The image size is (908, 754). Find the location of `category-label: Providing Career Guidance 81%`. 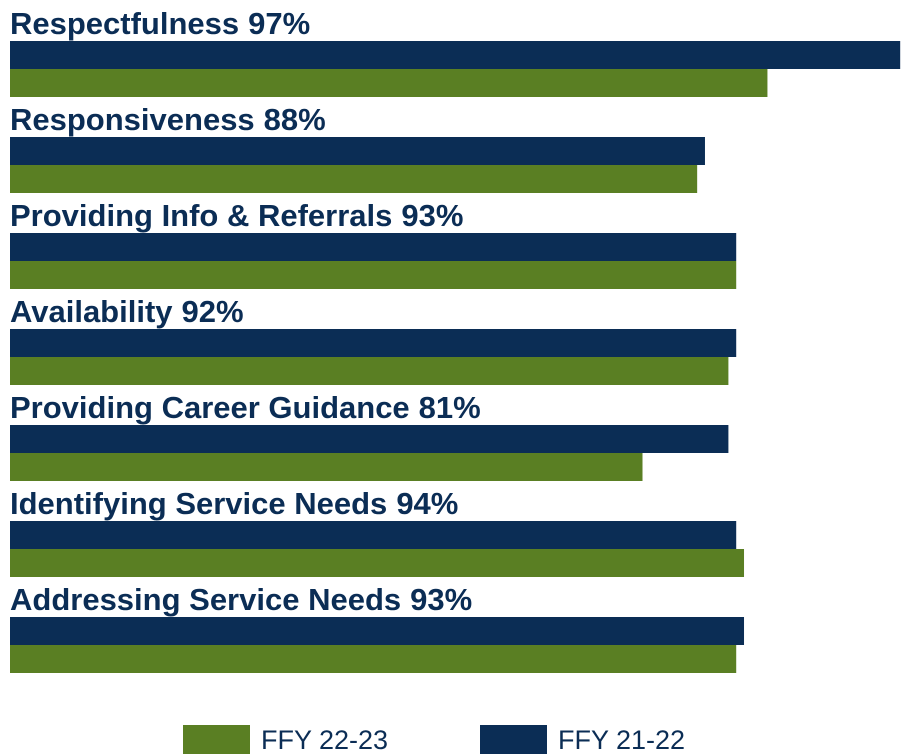

category-label: Providing Career Guidance 81% is located at coordinates (245, 407).